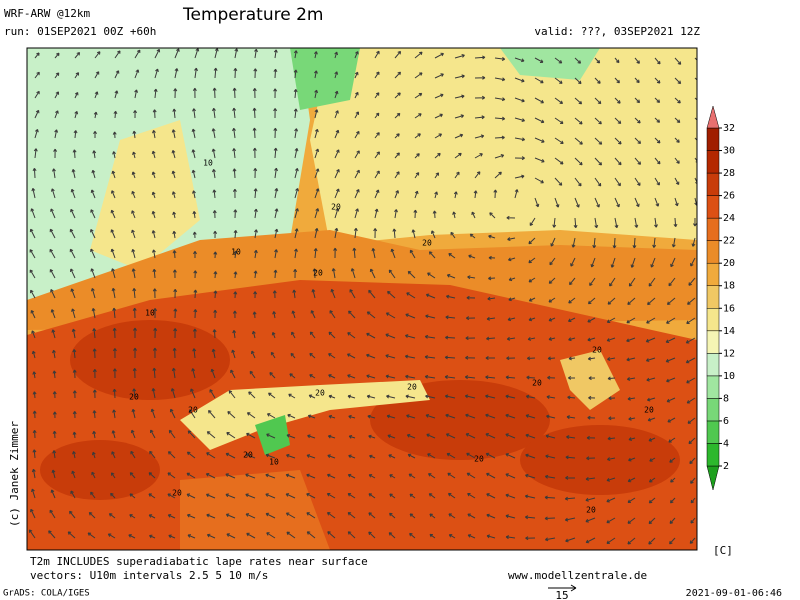 This screenshot has height=600, width=800. What do you see at coordinates (427, 243) in the screenshot?
I see `contour-label: 20` at bounding box center [427, 243].